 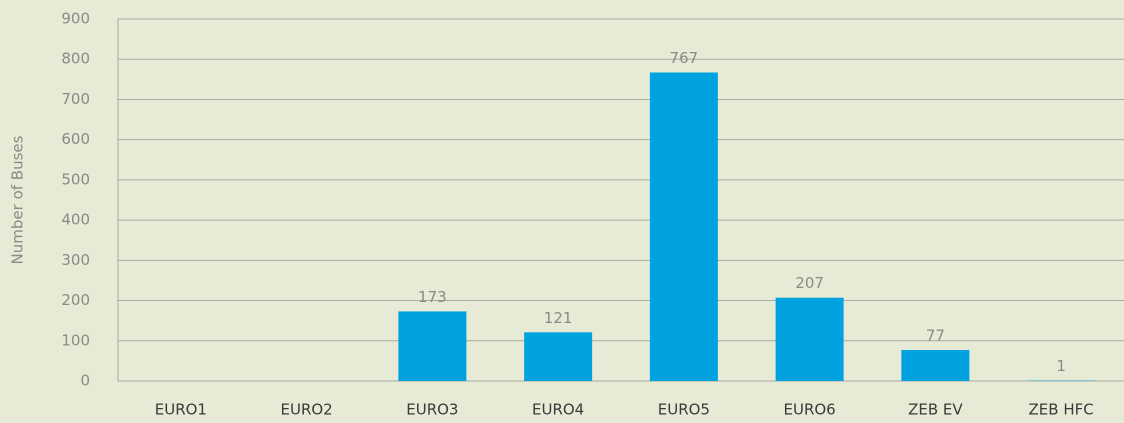 I want to click on y-tick-label: 900, so click(x=75, y=19).